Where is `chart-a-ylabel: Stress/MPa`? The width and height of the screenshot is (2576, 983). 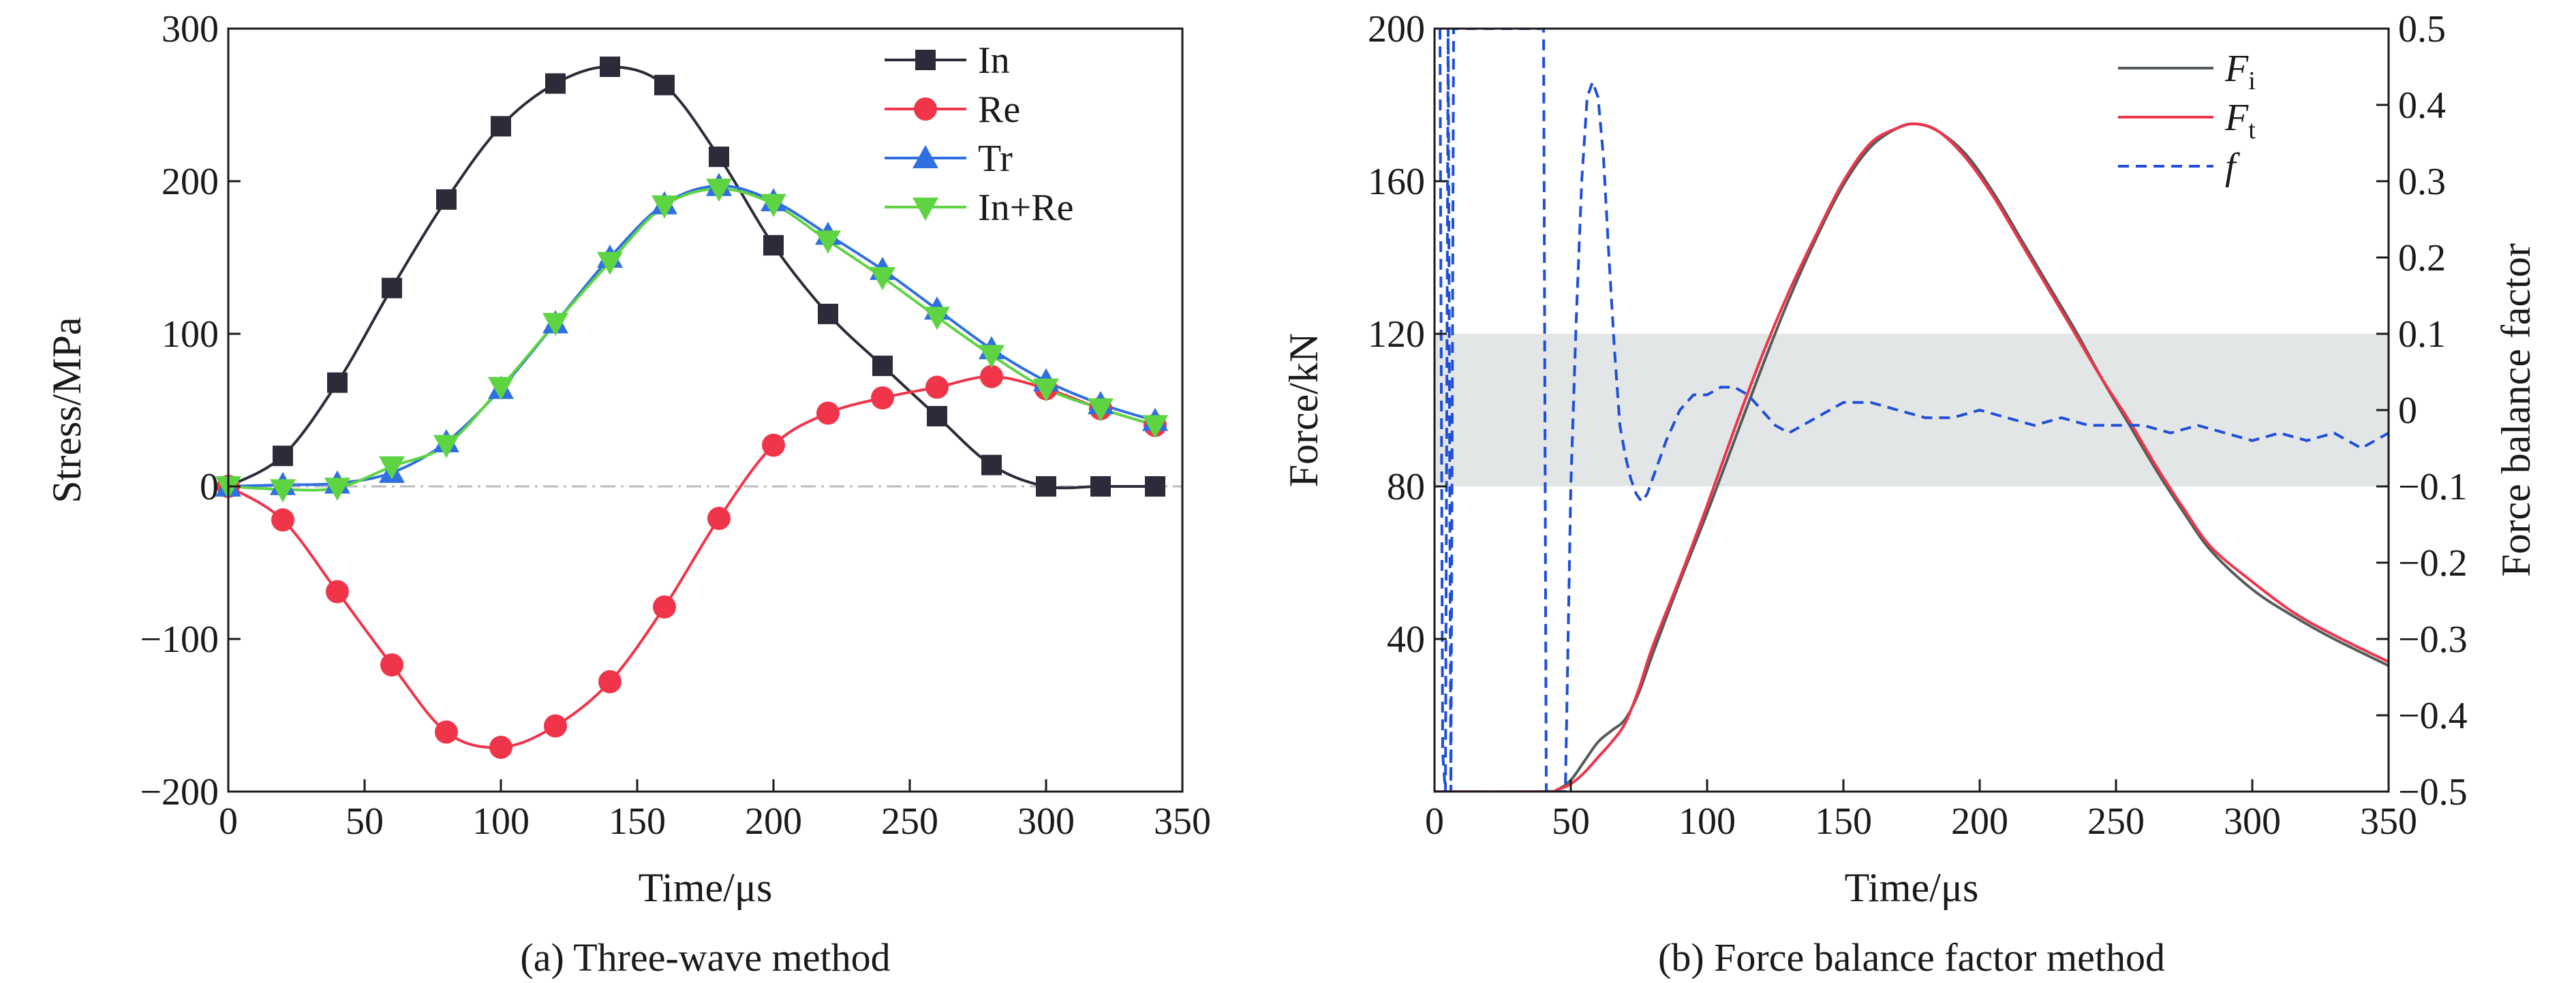
chart-a-ylabel: Stress/MPa is located at coordinates (66, 410).